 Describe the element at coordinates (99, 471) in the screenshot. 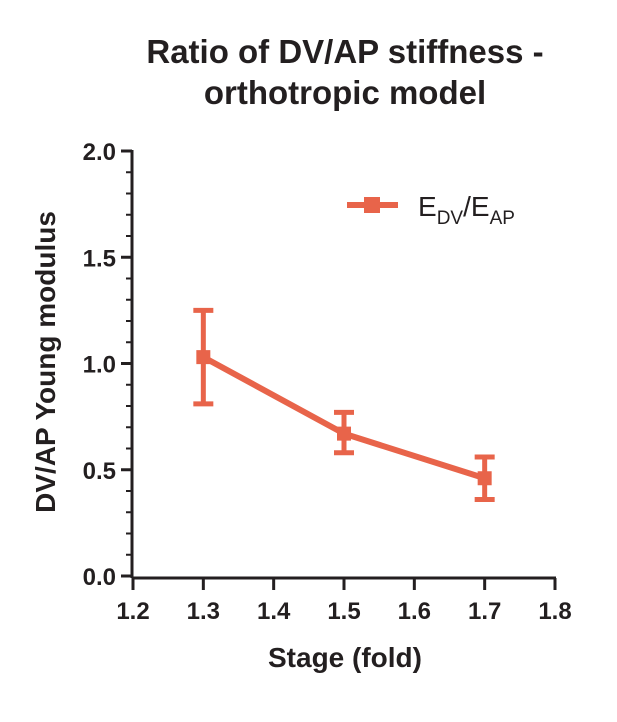

I see `y-tick-label: 0.5` at that location.